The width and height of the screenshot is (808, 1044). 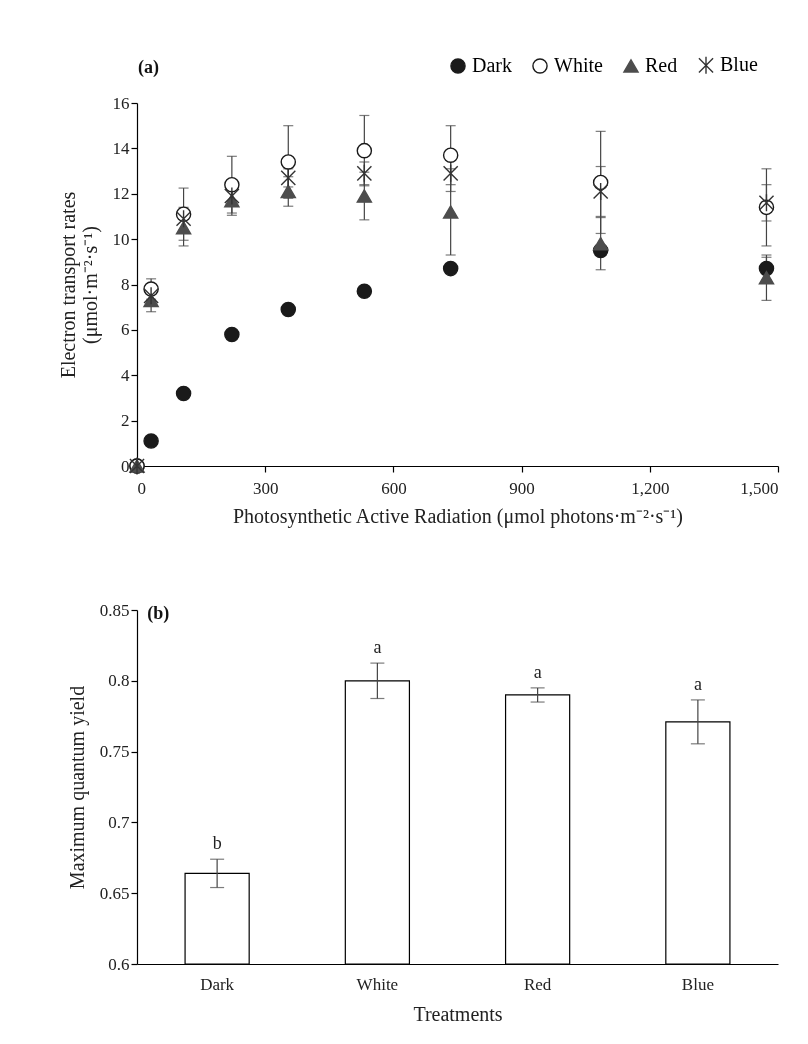 I want to click on x-tick-label: 1,200, so click(x=650, y=488).